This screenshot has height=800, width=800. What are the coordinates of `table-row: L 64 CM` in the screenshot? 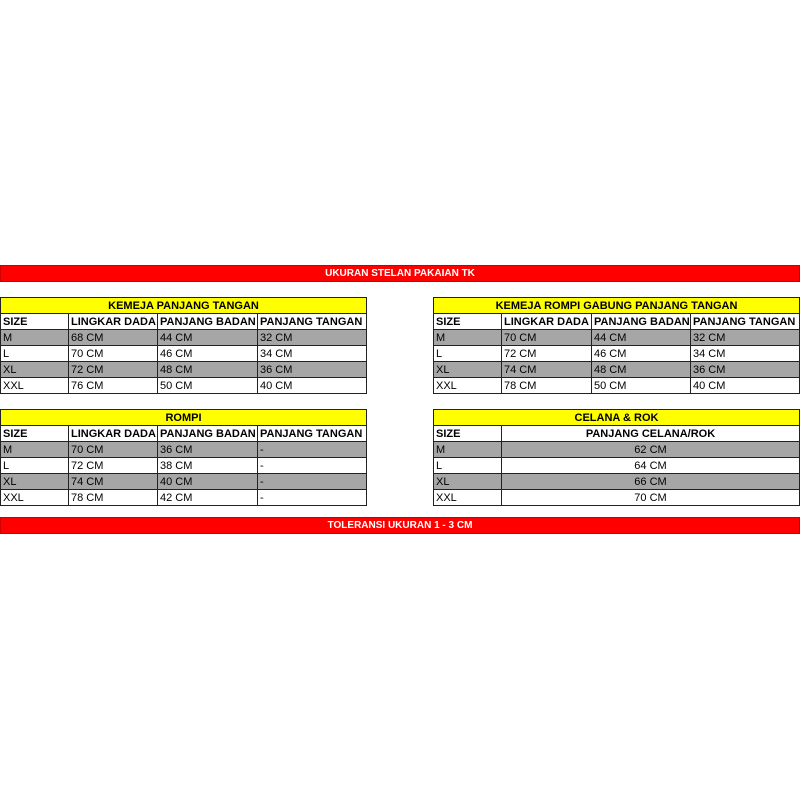 It's located at (616, 465).